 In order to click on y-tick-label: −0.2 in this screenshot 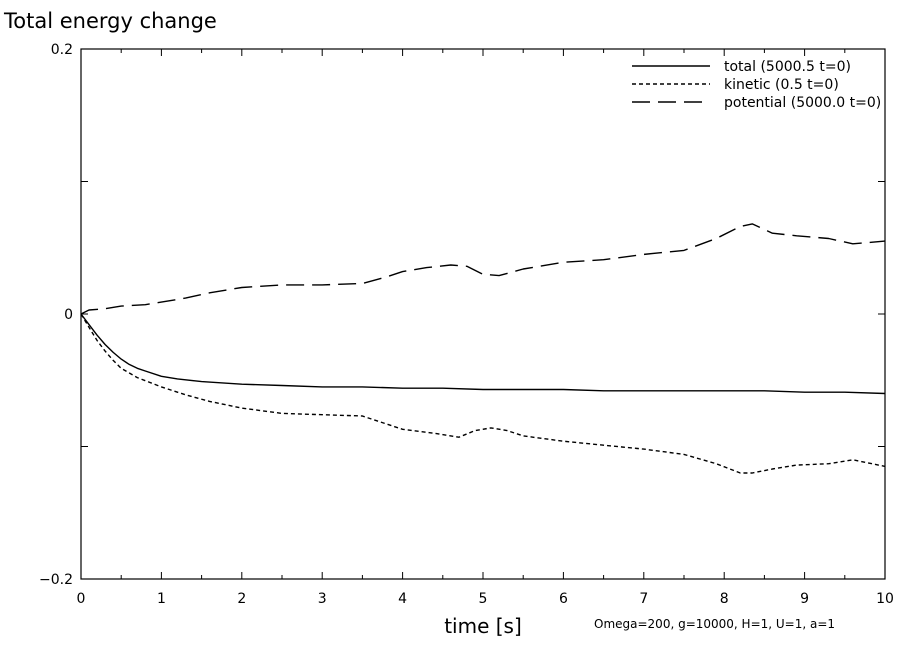, I will do `click(56, 580)`.